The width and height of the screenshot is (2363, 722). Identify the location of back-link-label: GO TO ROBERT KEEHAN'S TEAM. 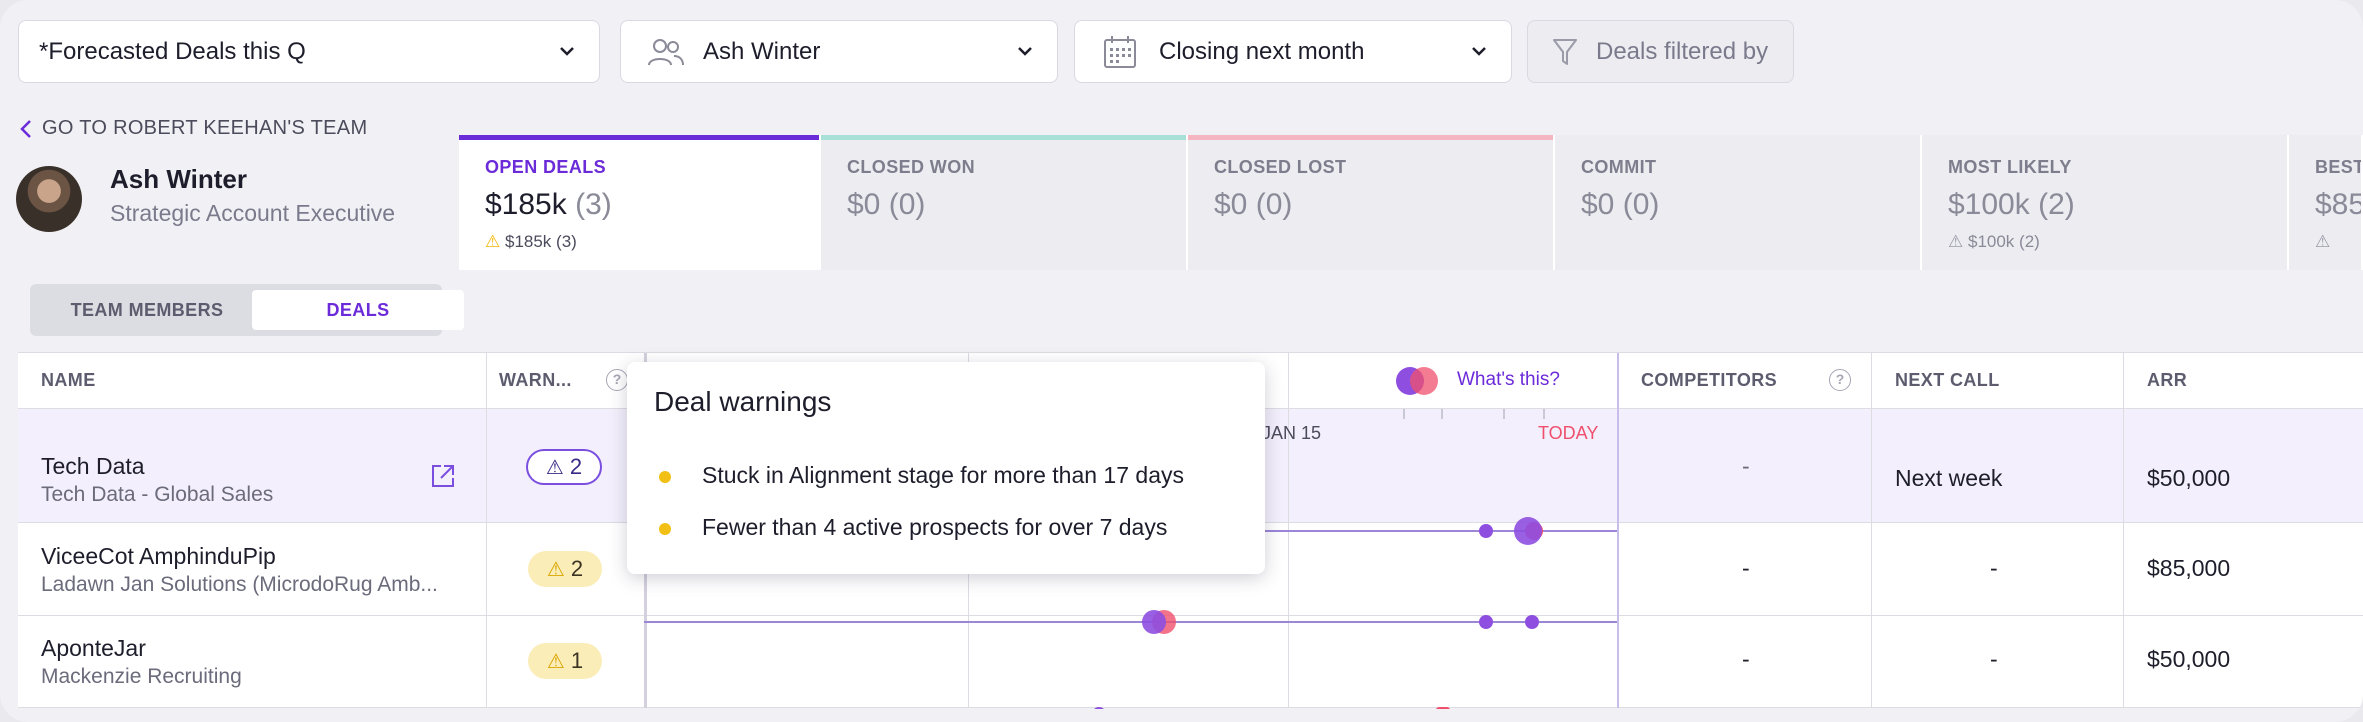
(205, 128).